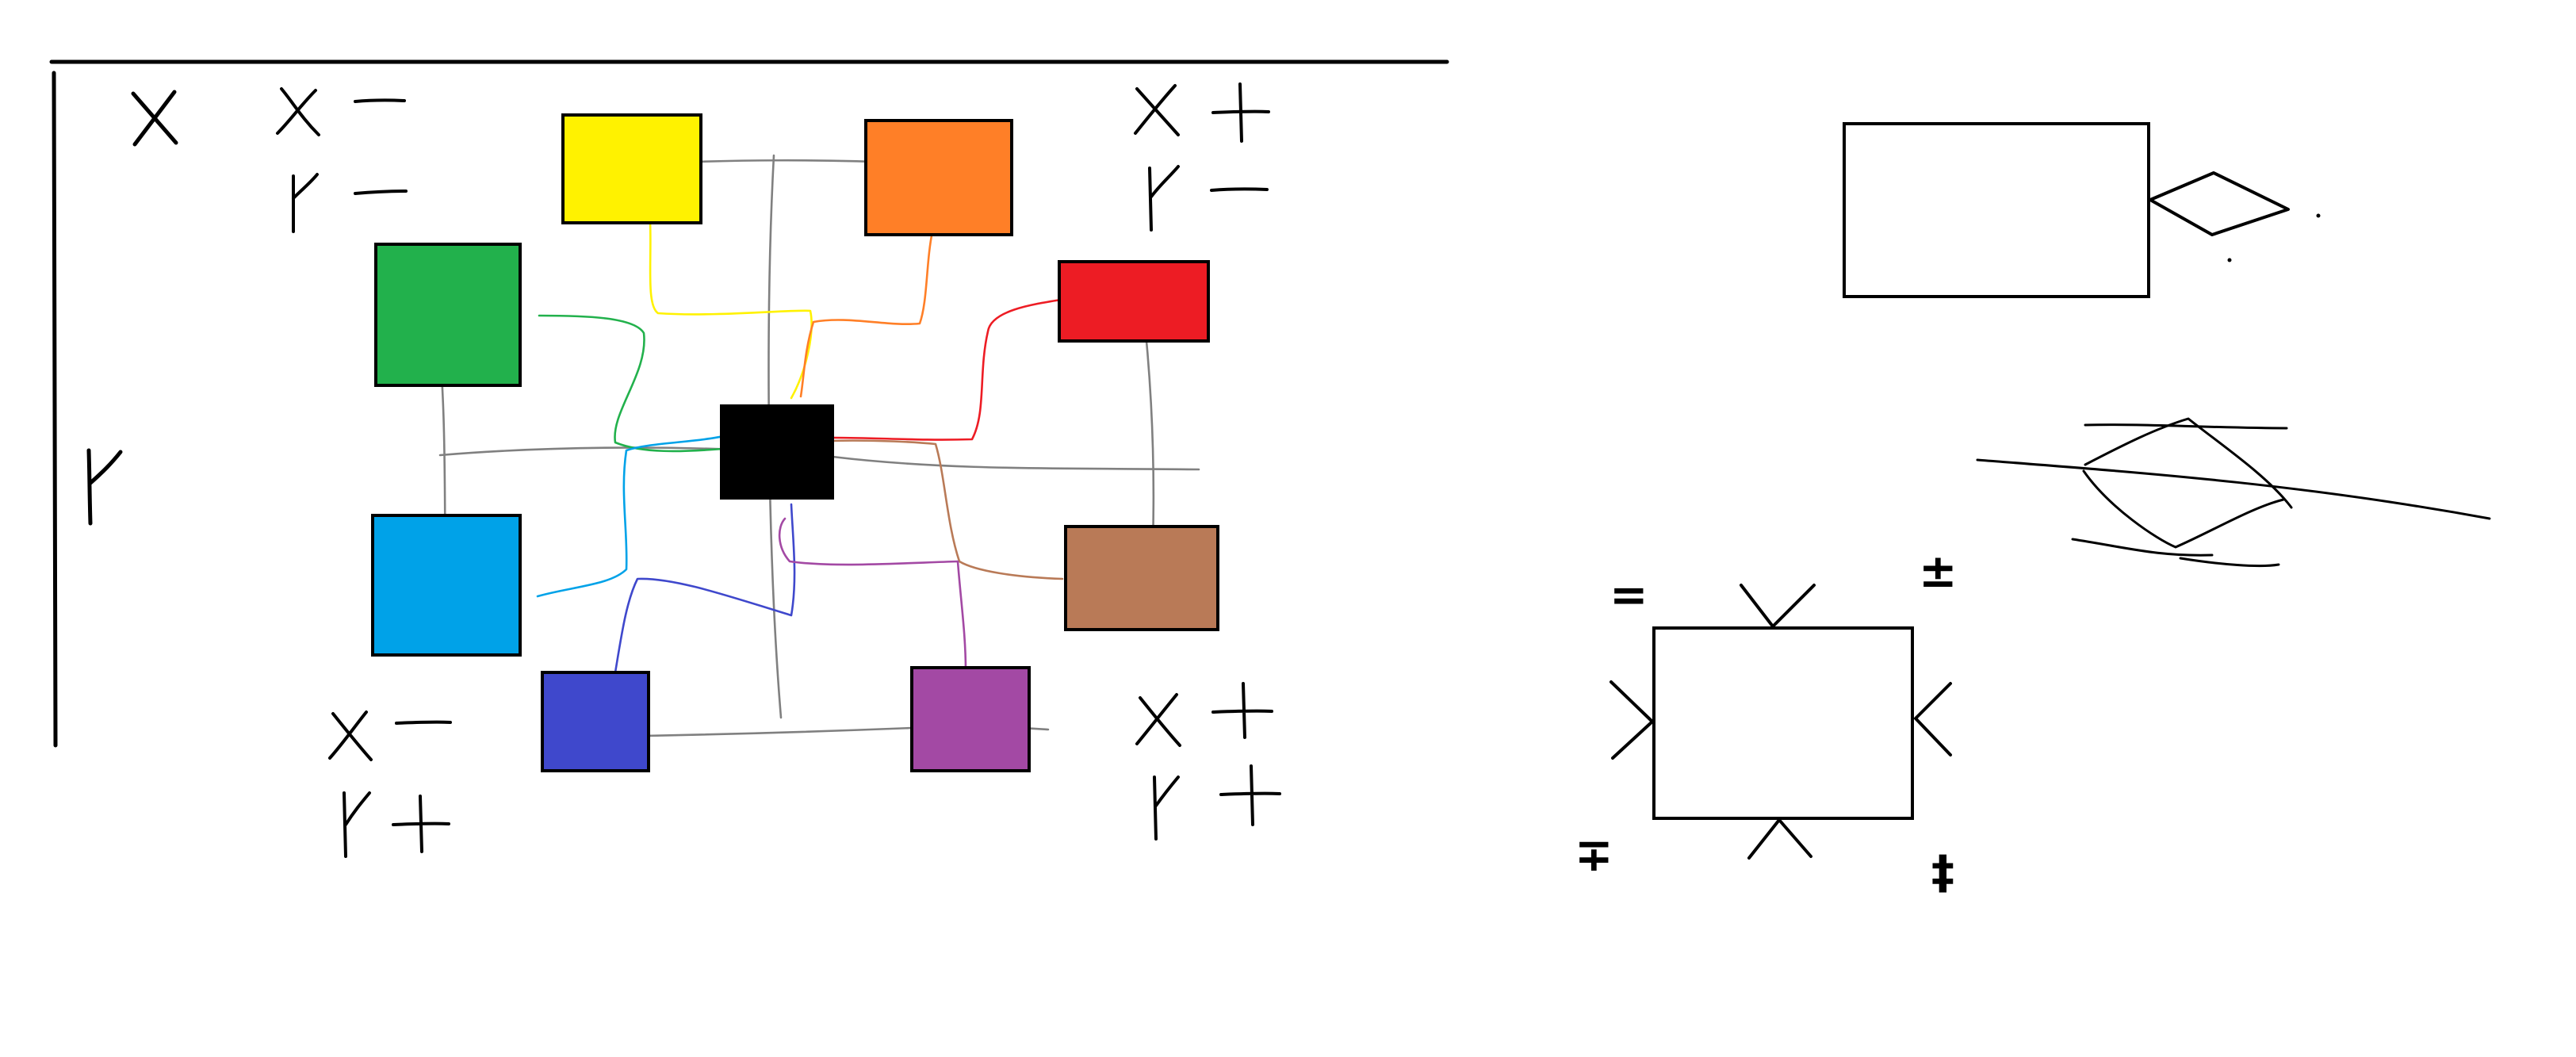  What do you see at coordinates (55, 409) in the screenshot?
I see `left-axis-line` at bounding box center [55, 409].